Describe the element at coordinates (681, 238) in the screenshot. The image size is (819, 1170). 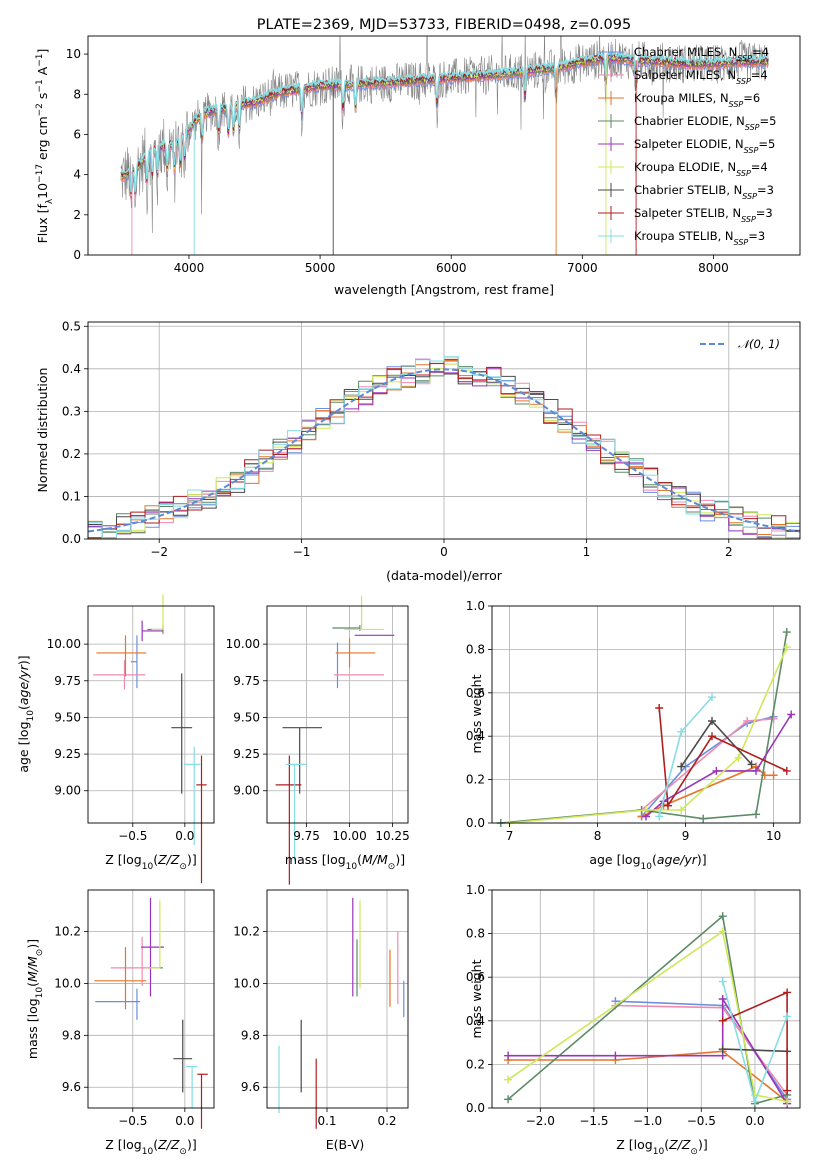
I see `legend-entry: Kroupa STELIB, NSSP=3` at that location.